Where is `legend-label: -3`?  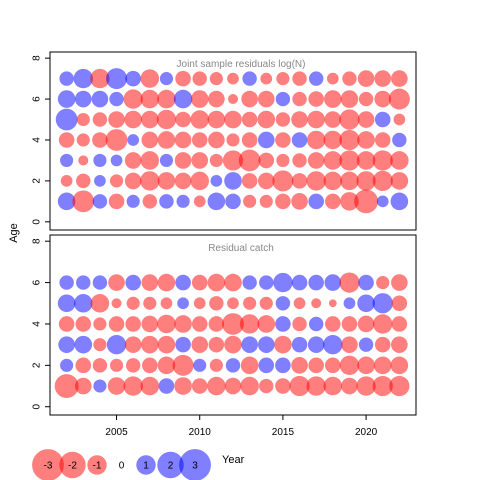 legend-label: -3 is located at coordinates (48, 466).